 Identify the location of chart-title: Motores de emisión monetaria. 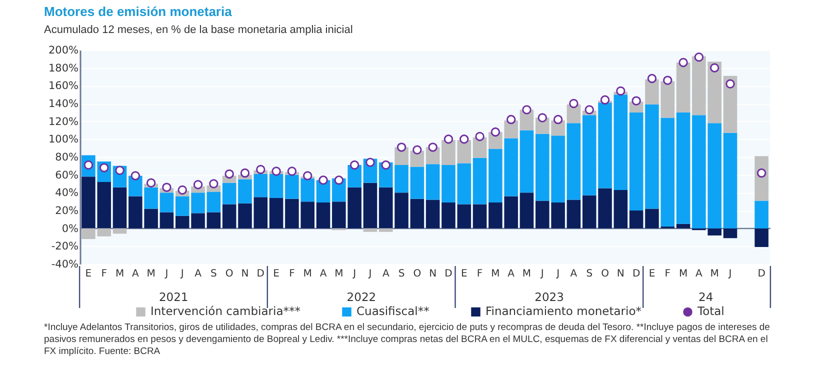
(138, 11).